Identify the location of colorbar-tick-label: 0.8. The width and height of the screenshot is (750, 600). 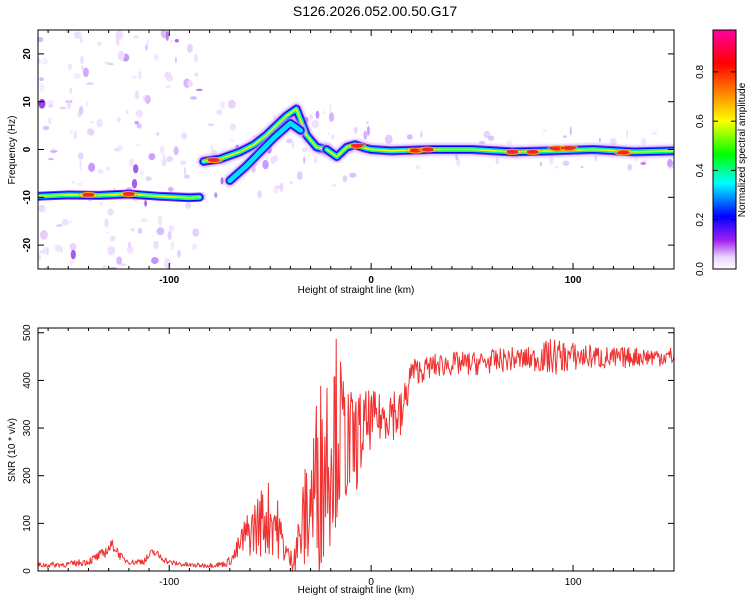
(700, 71).